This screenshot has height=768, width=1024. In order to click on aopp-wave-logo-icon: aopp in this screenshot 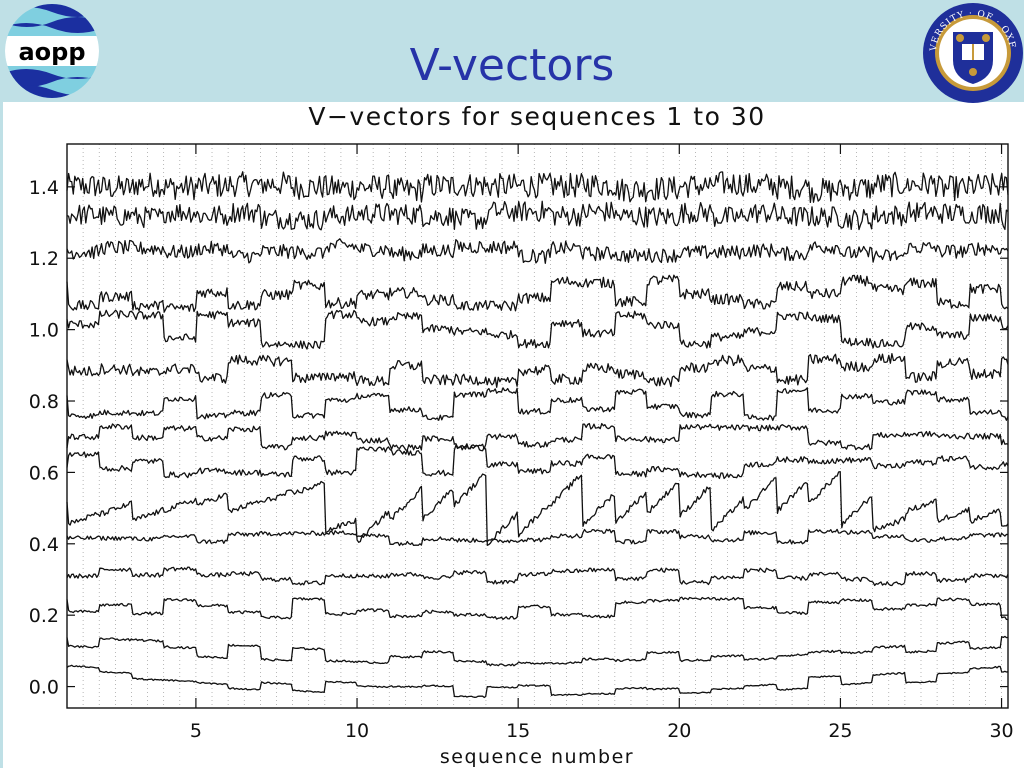, I will do `click(52, 51)`.